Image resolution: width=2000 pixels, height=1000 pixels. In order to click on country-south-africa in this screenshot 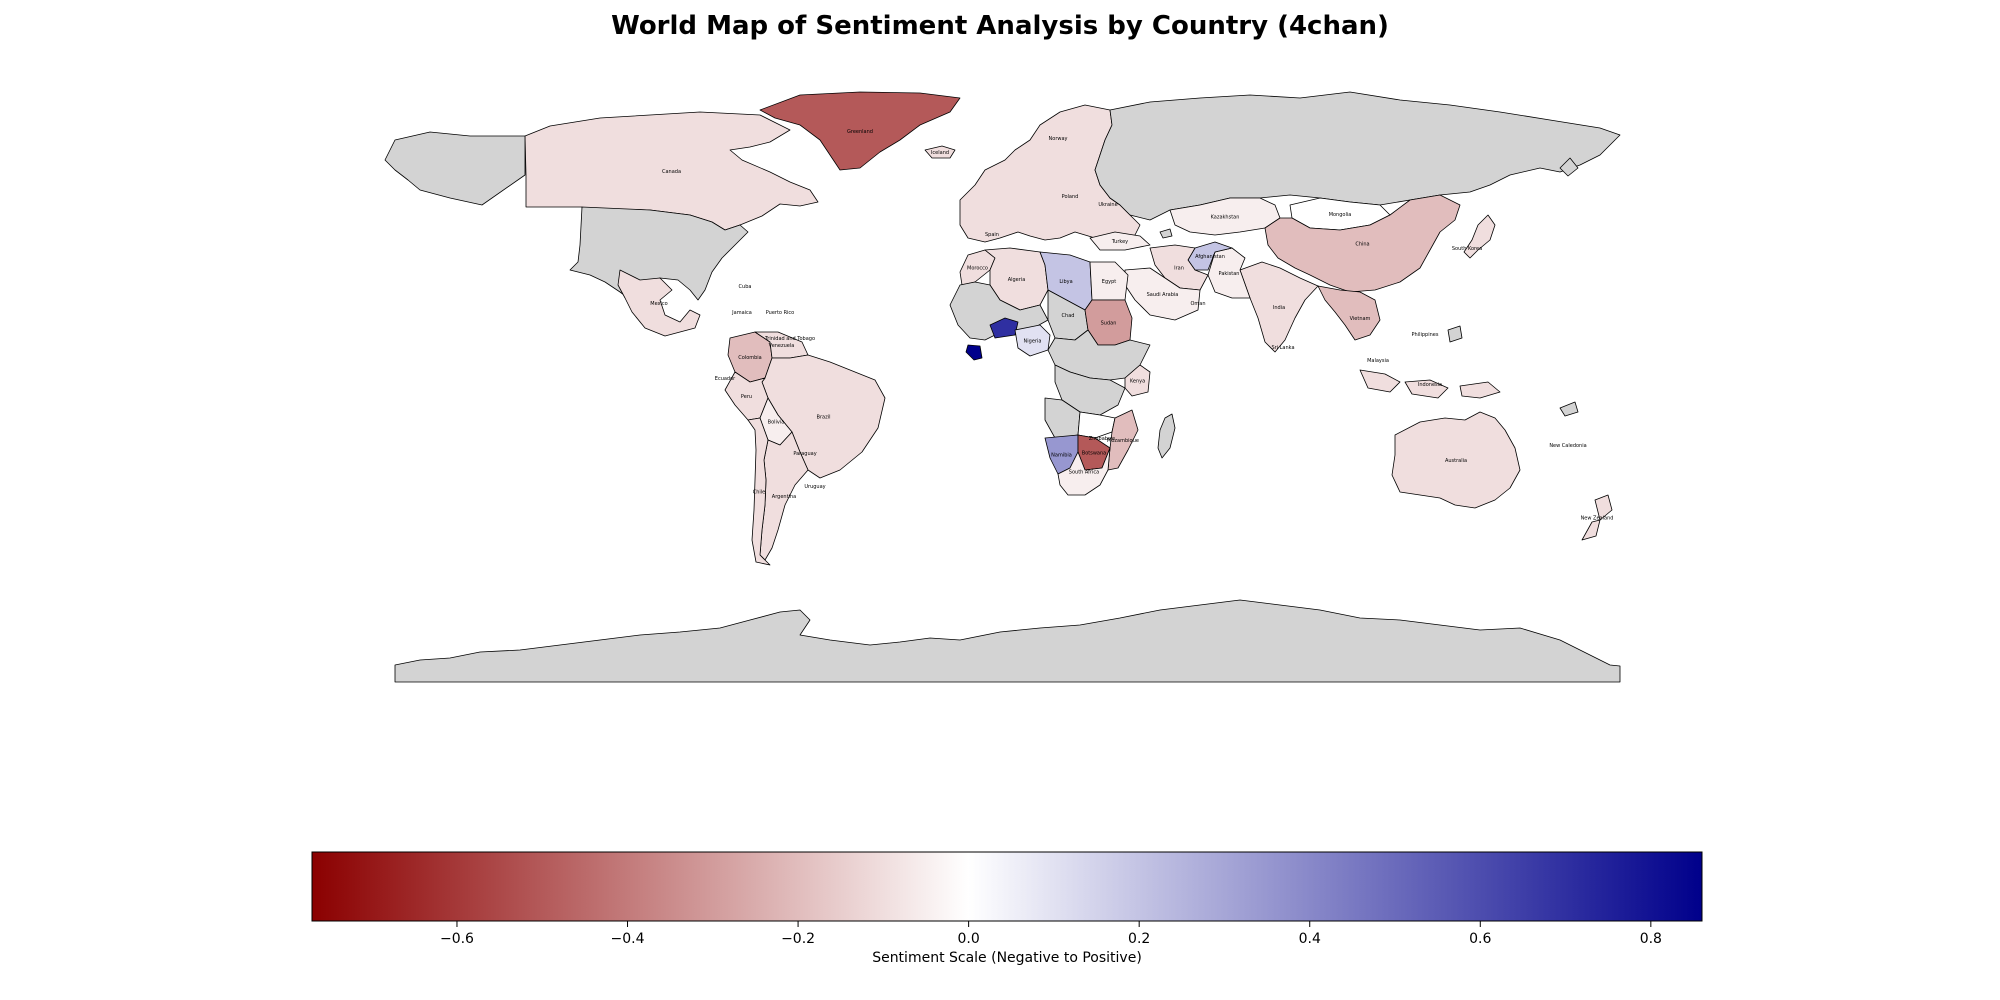, I will do `click(1084, 471)`.